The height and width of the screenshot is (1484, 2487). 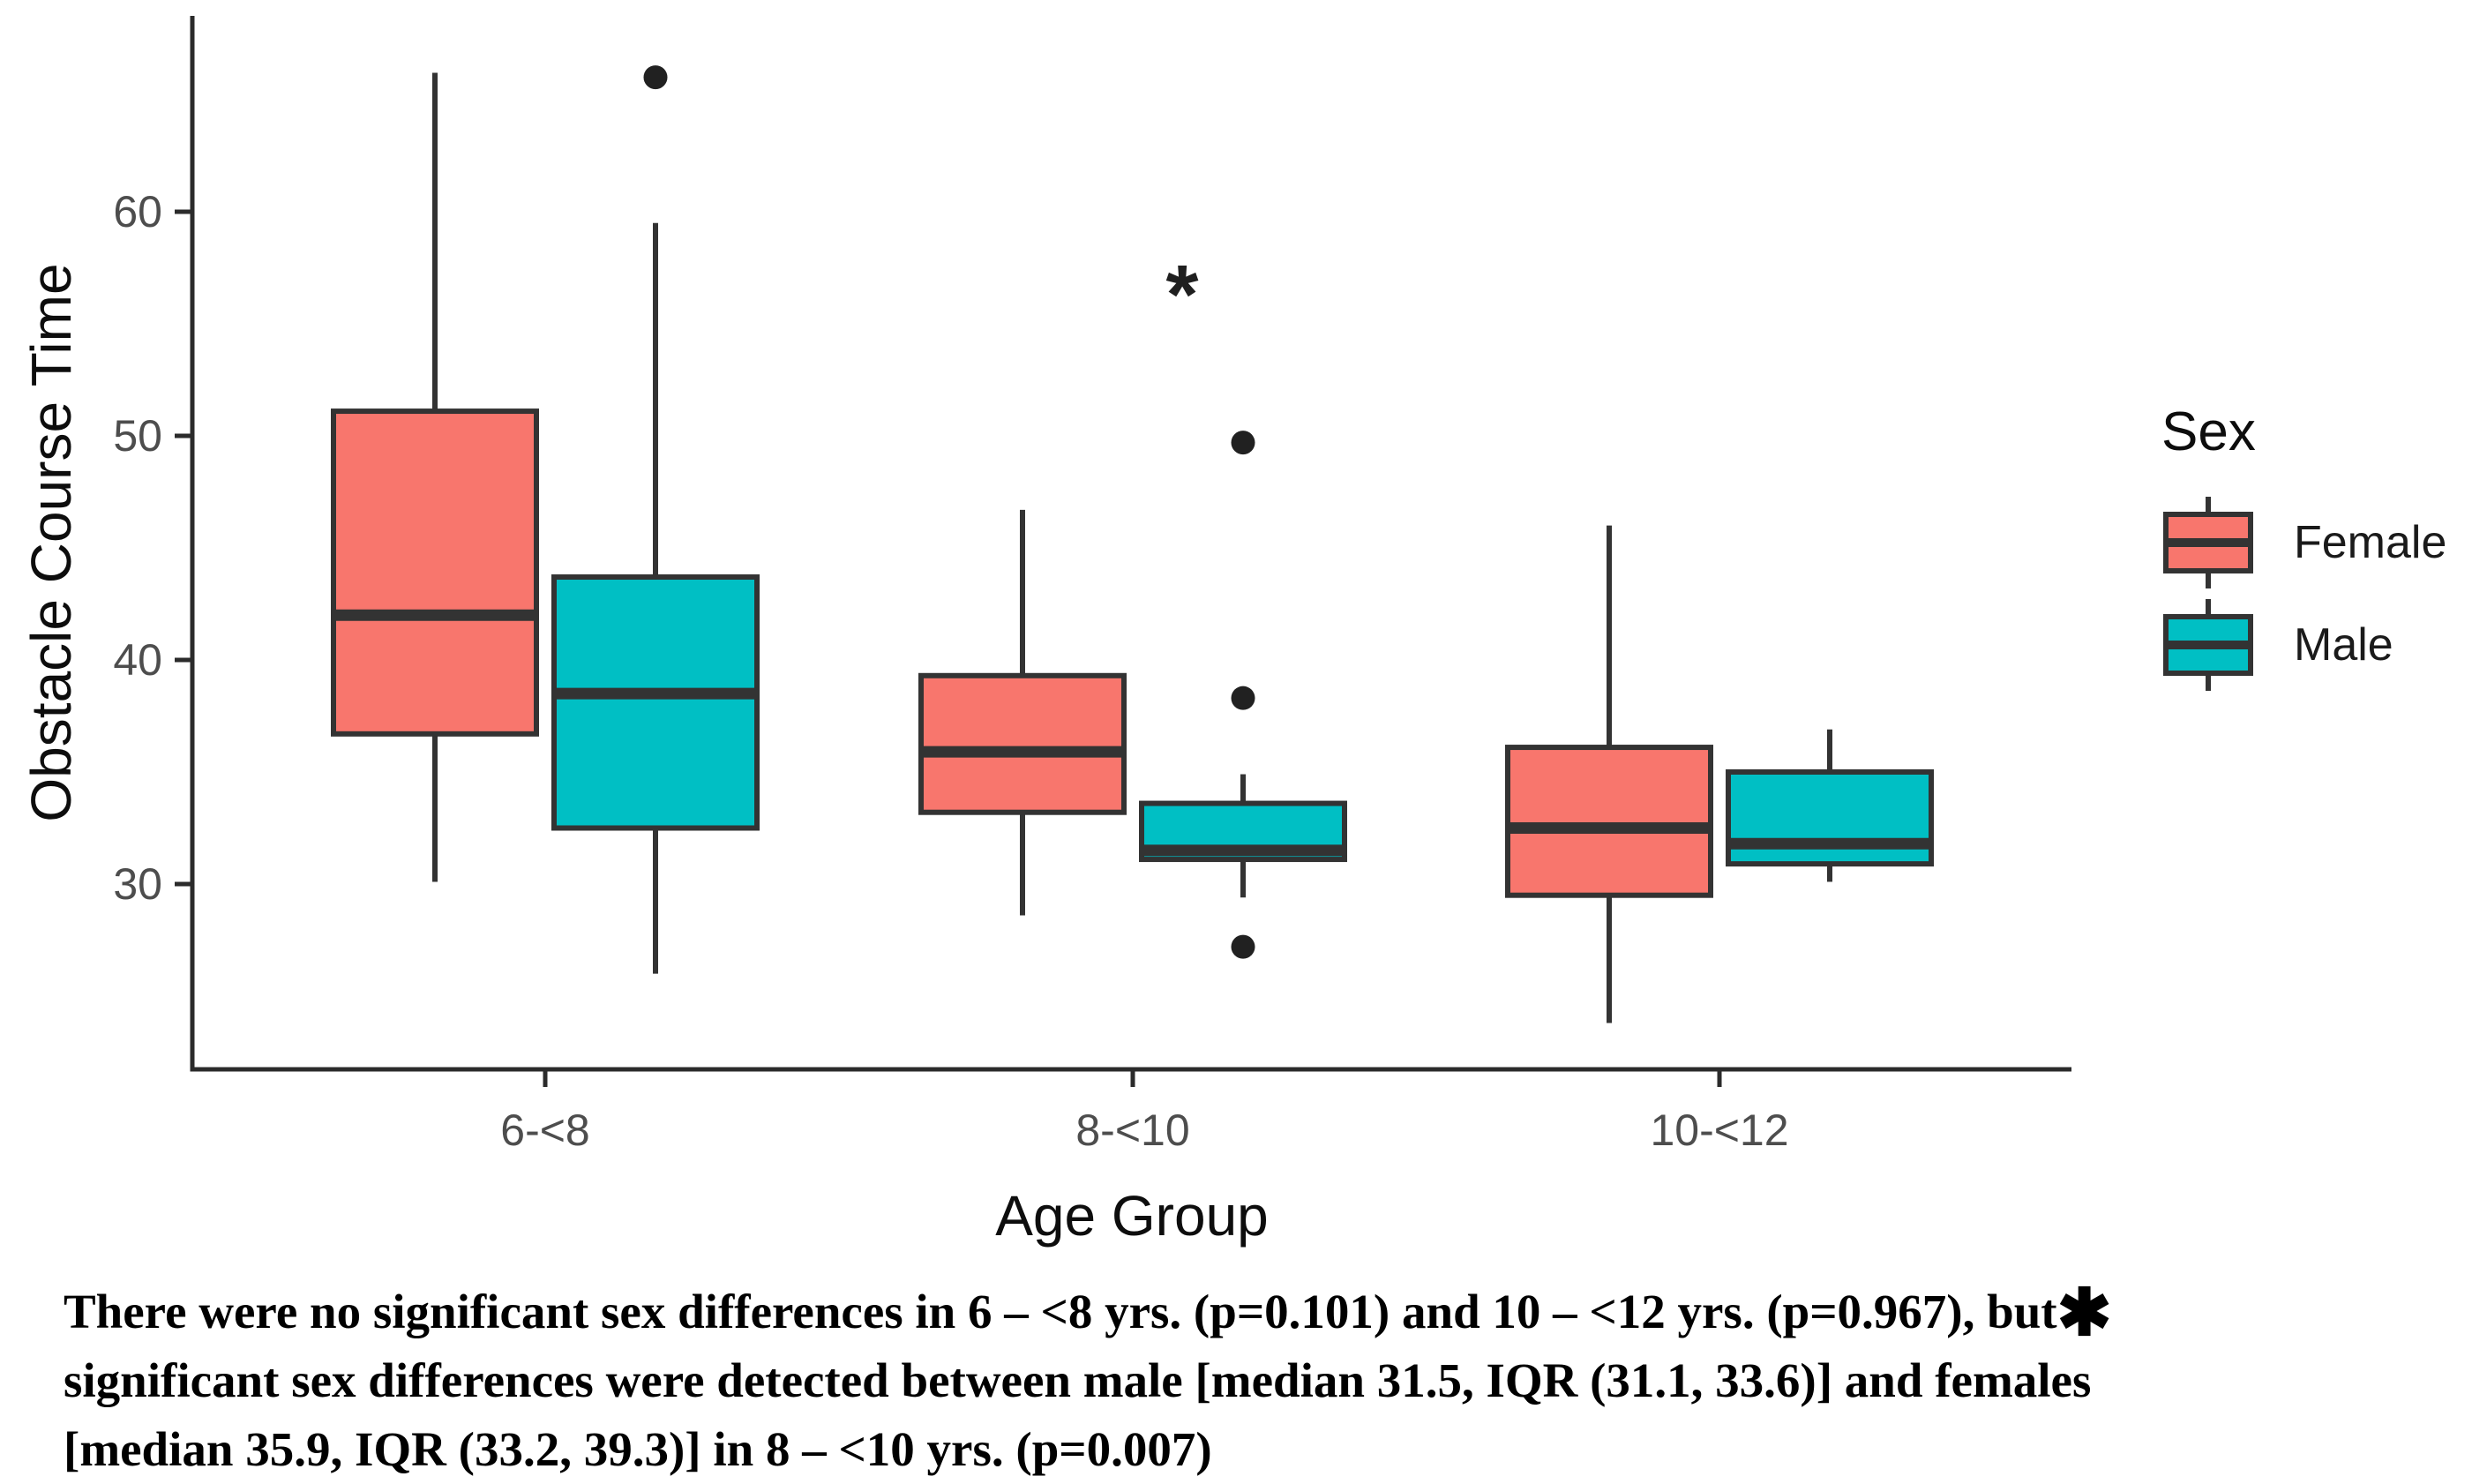 I want to click on legend-label-male: Male, so click(x=2343, y=645).